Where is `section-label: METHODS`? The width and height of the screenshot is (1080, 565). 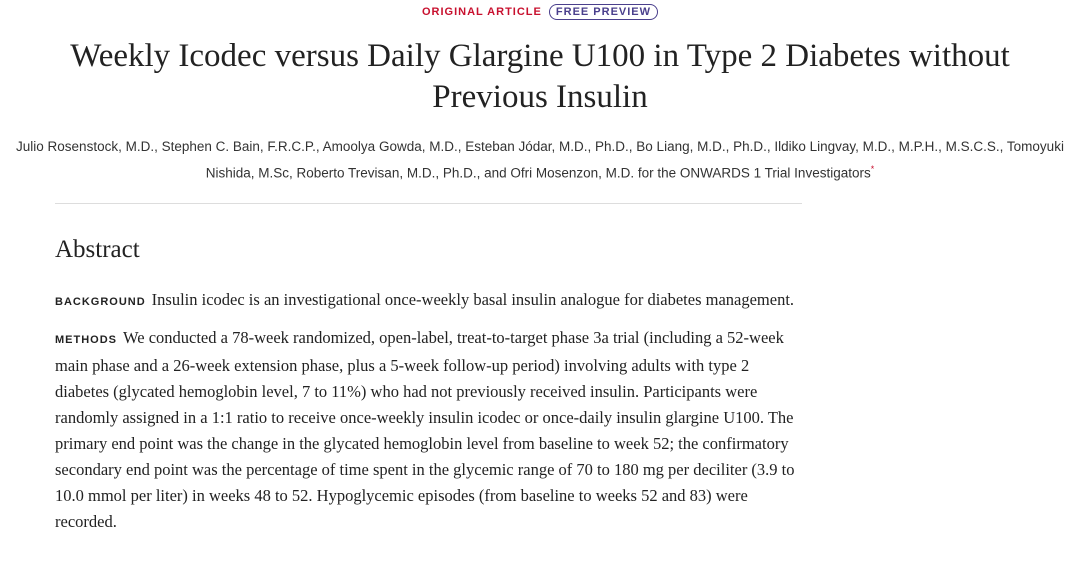
section-label: METHODS is located at coordinates (86, 340).